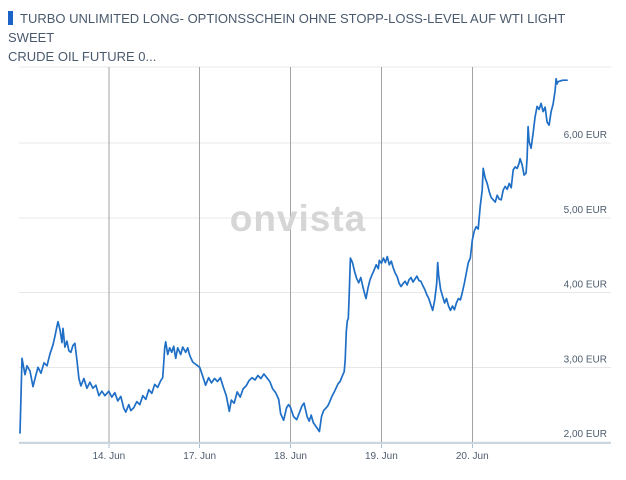  What do you see at coordinates (585, 135) in the screenshot?
I see `y-axis-label: 6,00 EUR` at bounding box center [585, 135].